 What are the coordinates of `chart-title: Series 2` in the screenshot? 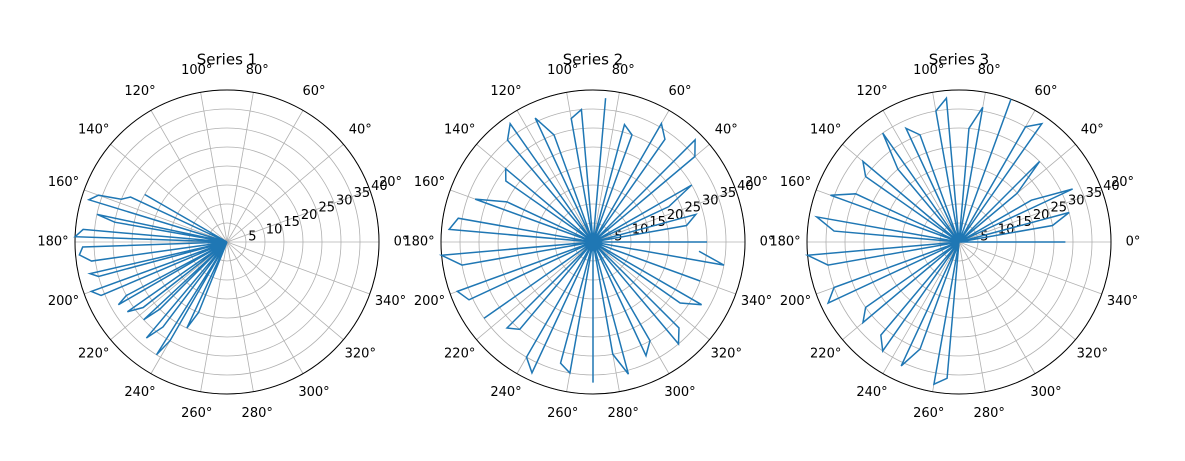 It's located at (593, 60).